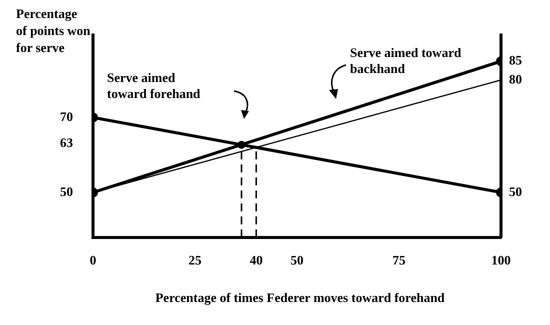  Describe the element at coordinates (256, 260) in the screenshot. I see `x-tick-label: 40` at that location.